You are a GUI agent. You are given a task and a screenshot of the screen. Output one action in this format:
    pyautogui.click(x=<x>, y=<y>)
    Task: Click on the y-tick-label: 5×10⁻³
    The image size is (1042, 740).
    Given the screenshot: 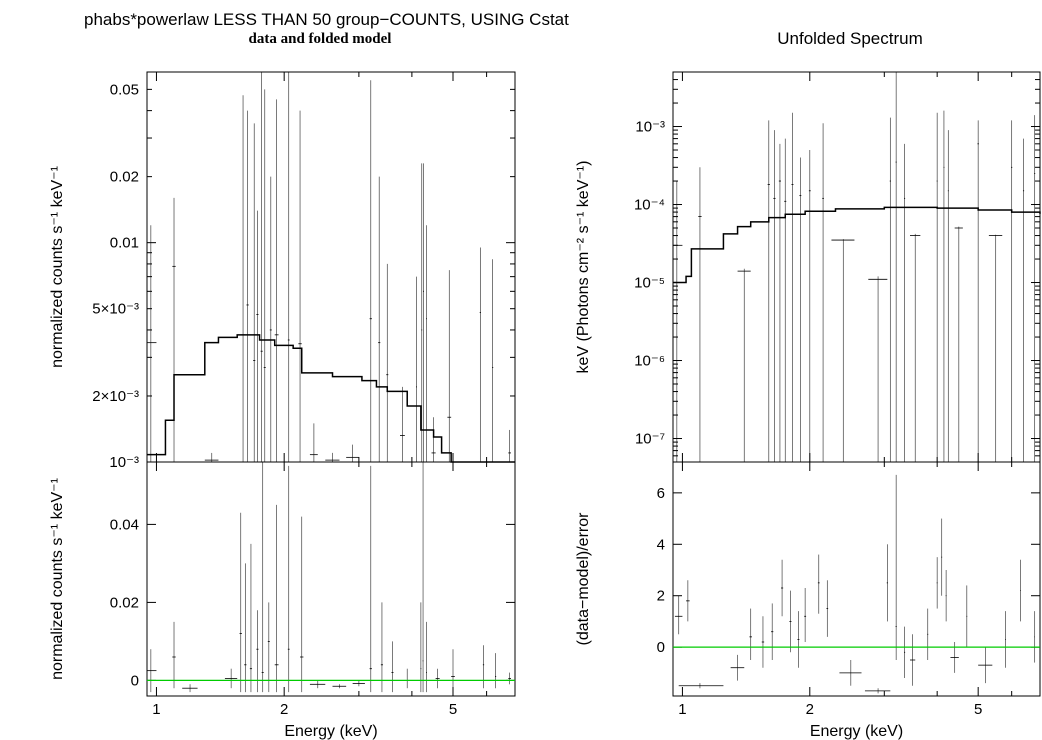 What is the action you would take?
    pyautogui.click(x=115, y=309)
    